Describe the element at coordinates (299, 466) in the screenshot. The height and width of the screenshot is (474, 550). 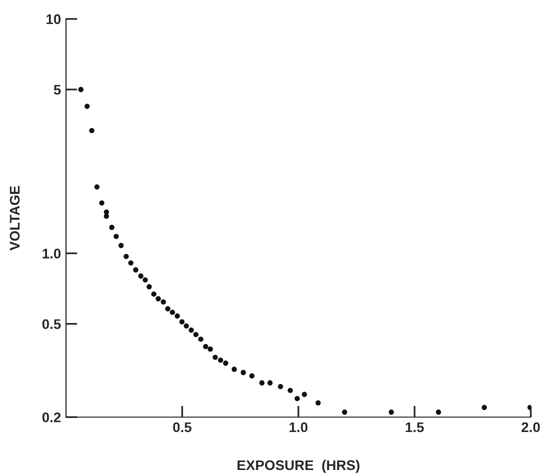
I see `x-axis-title: EXPOSURE (HRS)` at that location.